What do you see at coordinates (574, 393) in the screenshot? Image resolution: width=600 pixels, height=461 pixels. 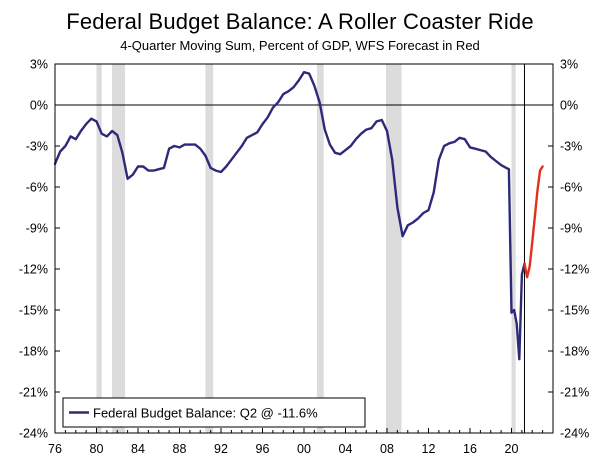 I see `y-tick-label-right: -21%` at bounding box center [574, 393].